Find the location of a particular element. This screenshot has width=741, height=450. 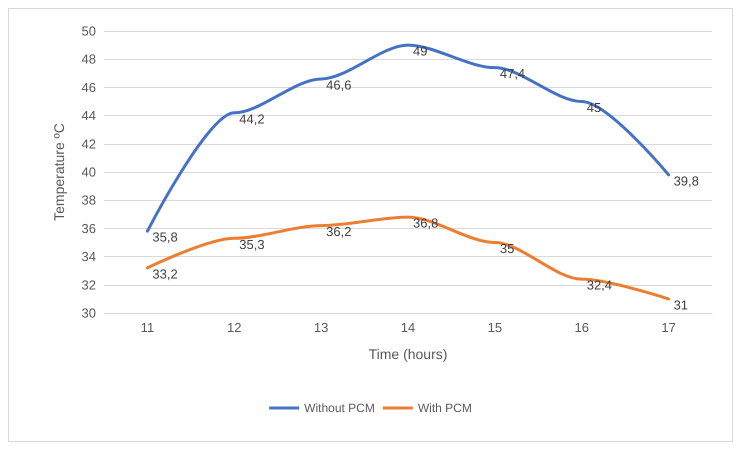

x-tick-label: 13 is located at coordinates (321, 327).